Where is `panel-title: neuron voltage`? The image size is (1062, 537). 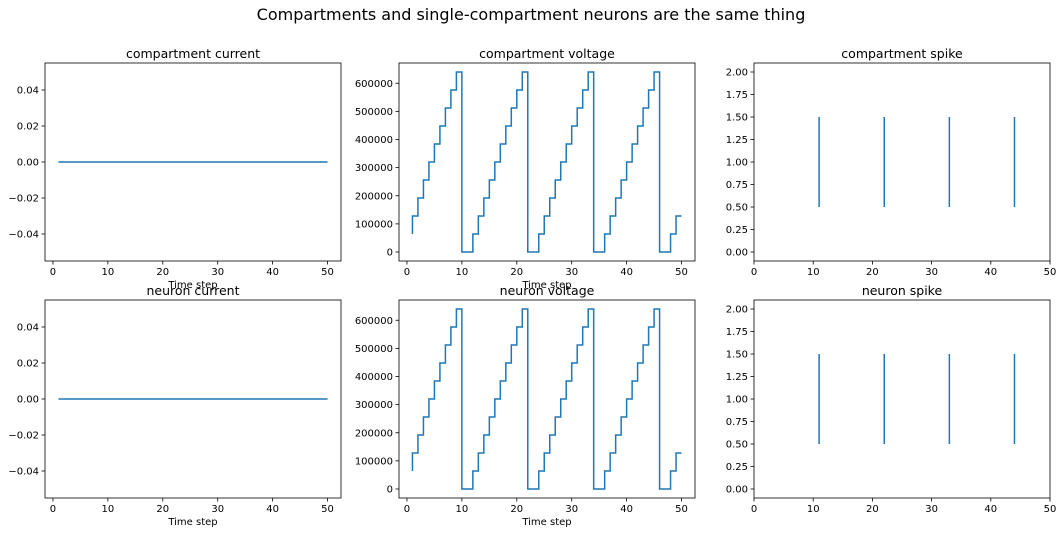
panel-title: neuron voltage is located at coordinates (547, 290).